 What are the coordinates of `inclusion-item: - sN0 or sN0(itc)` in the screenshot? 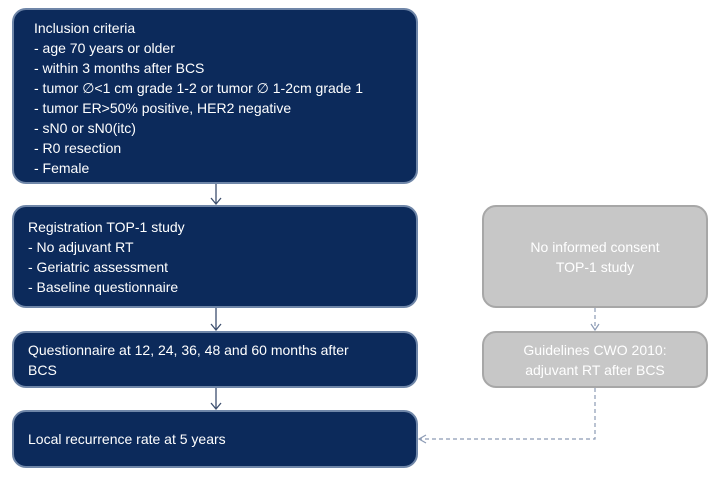 It's located at (85, 128).